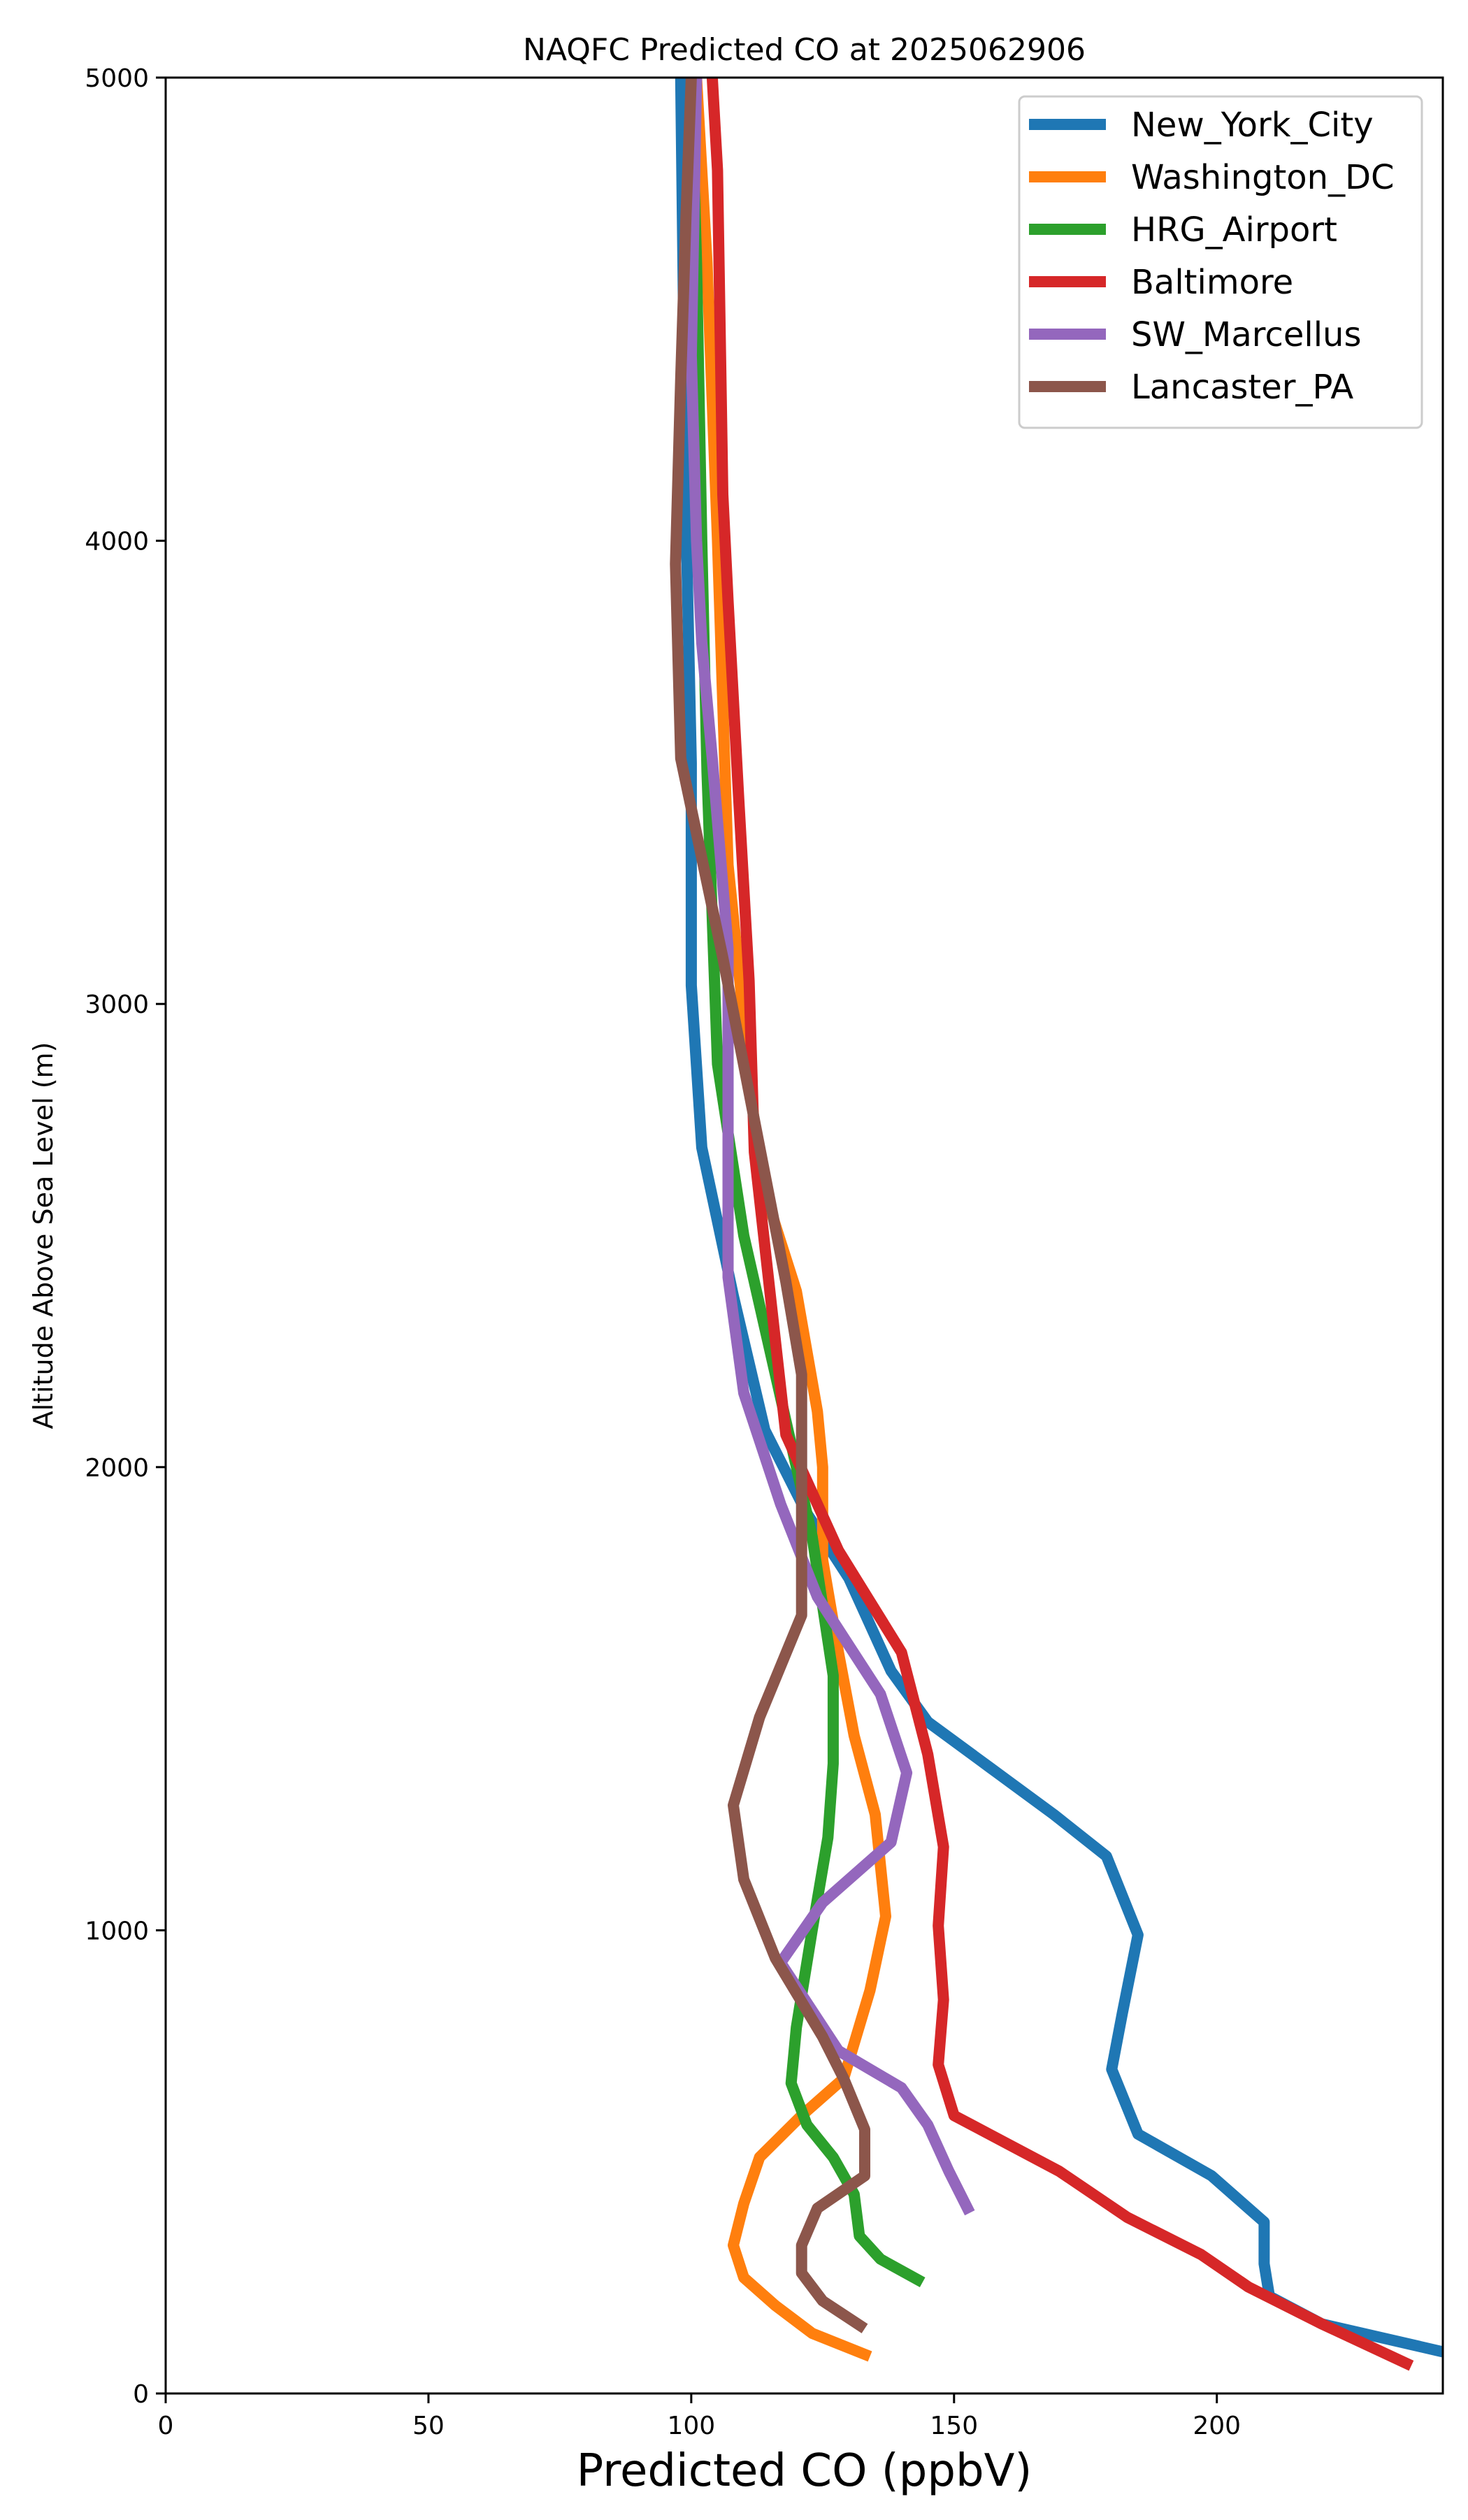 Image resolution: width=1468 pixels, height=2520 pixels. Describe the element at coordinates (691, 2426) in the screenshot. I see `x-tick-label: 100` at that location.